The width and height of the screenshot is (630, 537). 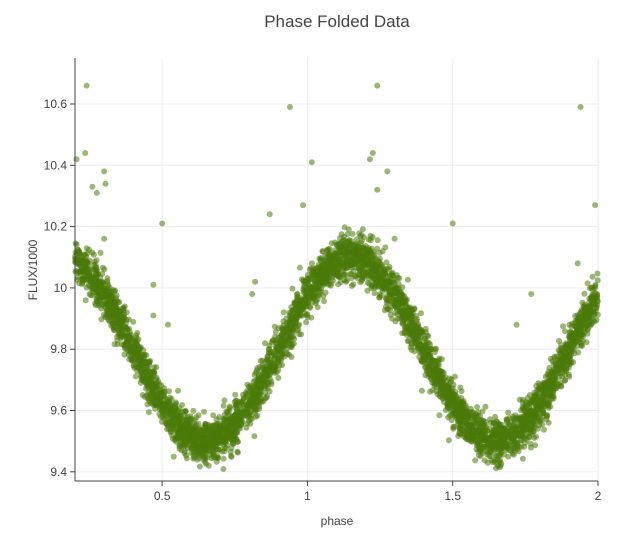 I want to click on chart-title: Phase Folded Data, so click(x=337, y=21).